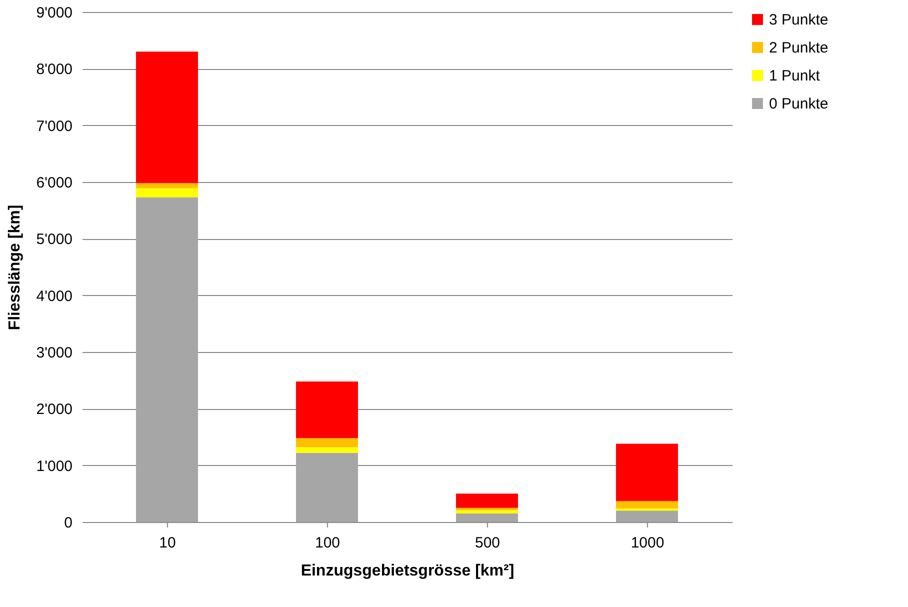  Describe the element at coordinates (647, 543) in the screenshot. I see `x-tick-label: 1000` at that location.